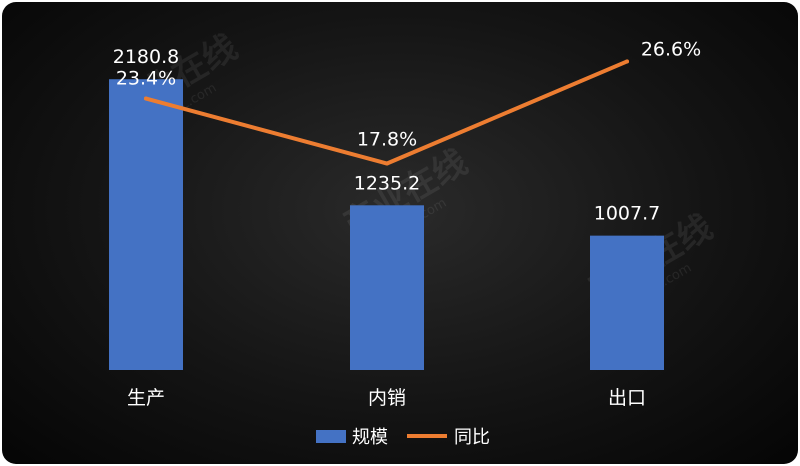 The width and height of the screenshot is (800, 466). What do you see at coordinates (387, 183) in the screenshot?
I see `bar-value-label-2: 1235.2` at bounding box center [387, 183].